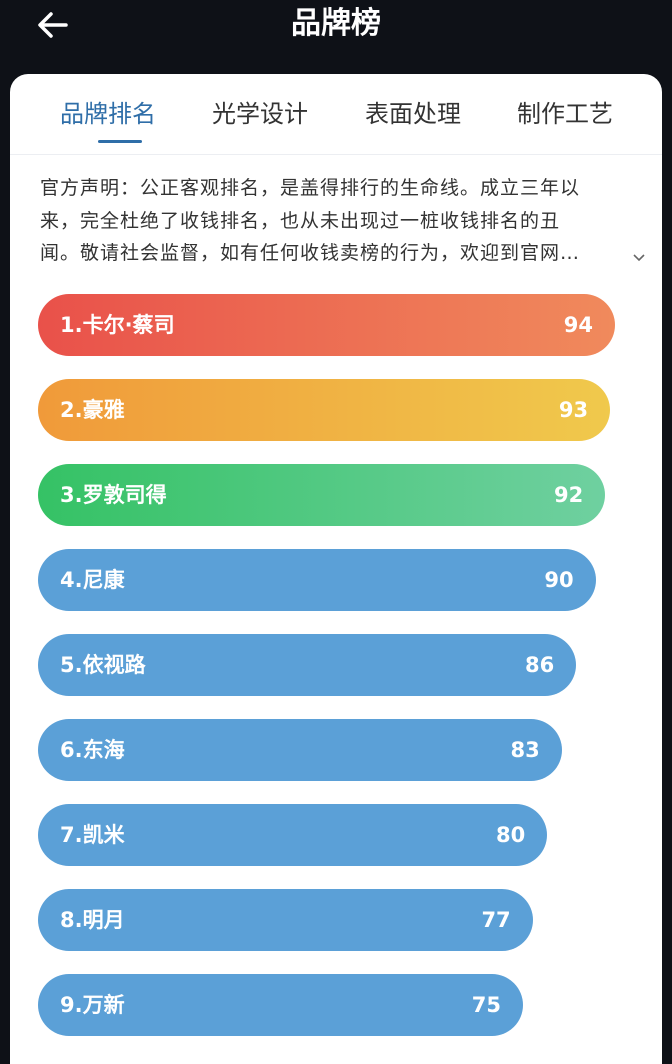  What do you see at coordinates (53, 25) in the screenshot?
I see `back-button` at bounding box center [53, 25].